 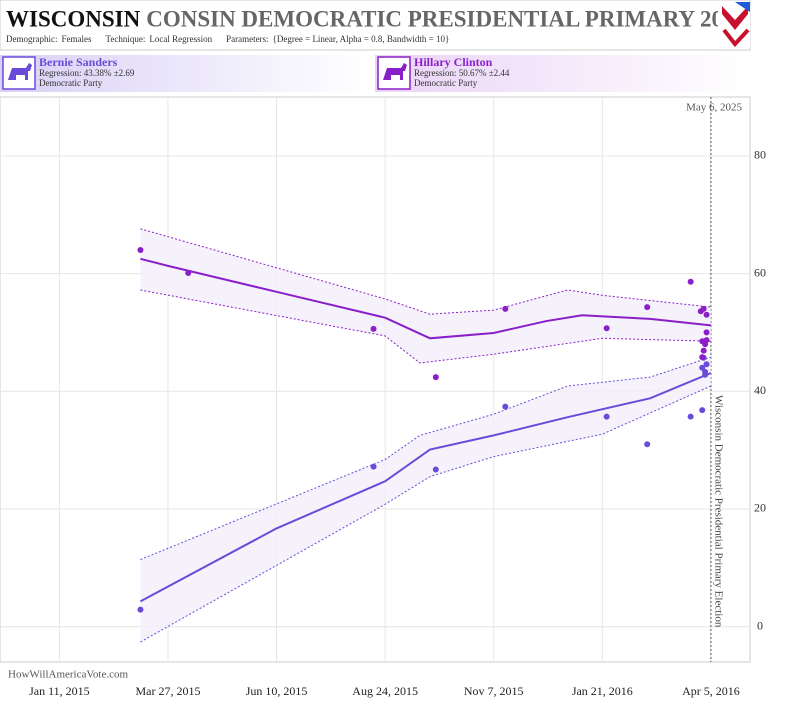 I want to click on y-tick-label: 60, so click(x=760, y=272).